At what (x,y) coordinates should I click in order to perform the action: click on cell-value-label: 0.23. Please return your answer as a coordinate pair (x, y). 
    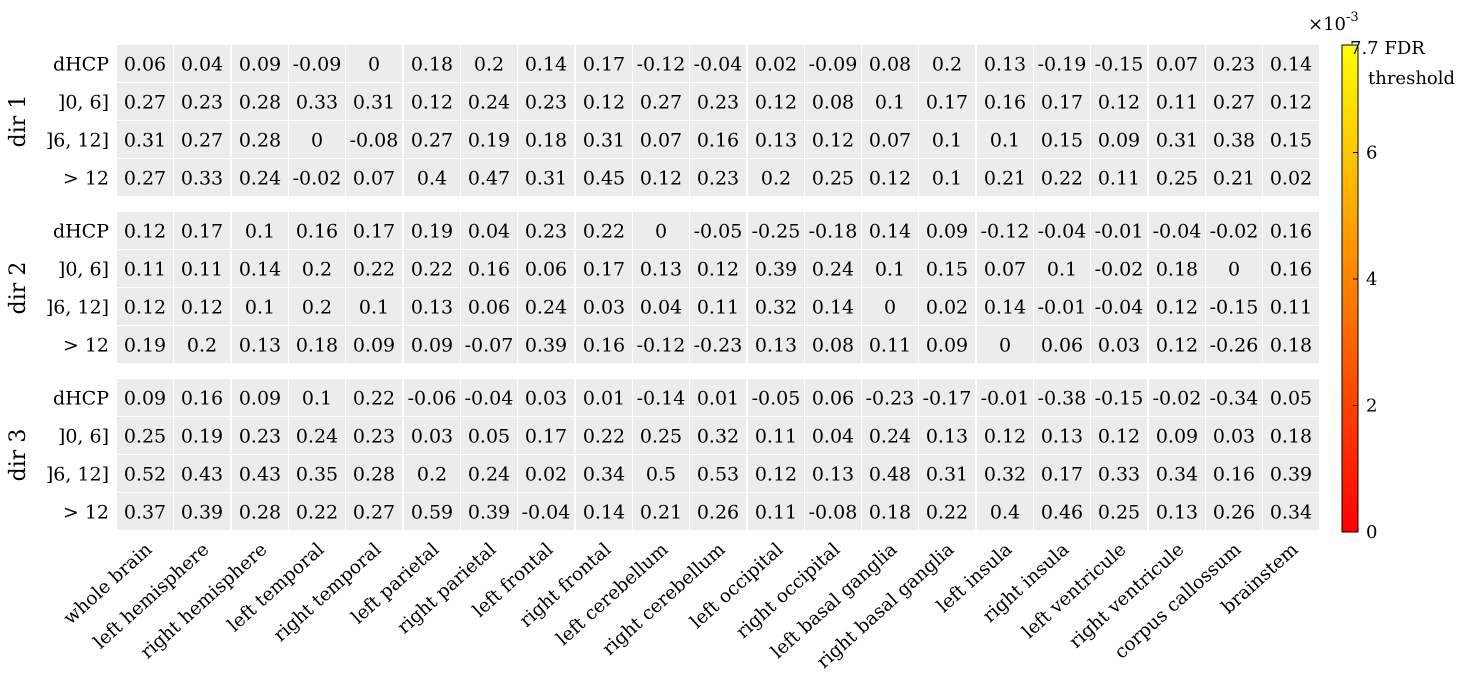
    Looking at the image, I should click on (374, 437).